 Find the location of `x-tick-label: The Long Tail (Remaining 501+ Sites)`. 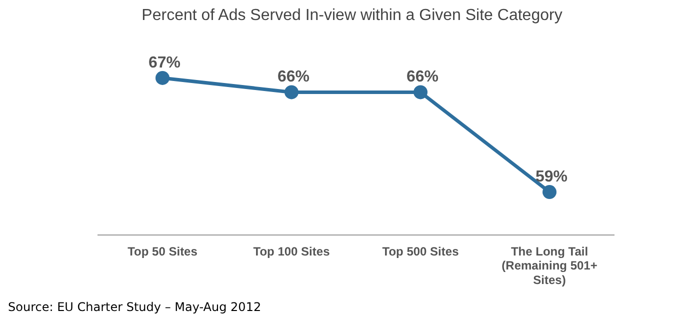

x-tick-label: The Long Tail (Remaining 501+ Sites) is located at coordinates (550, 266).